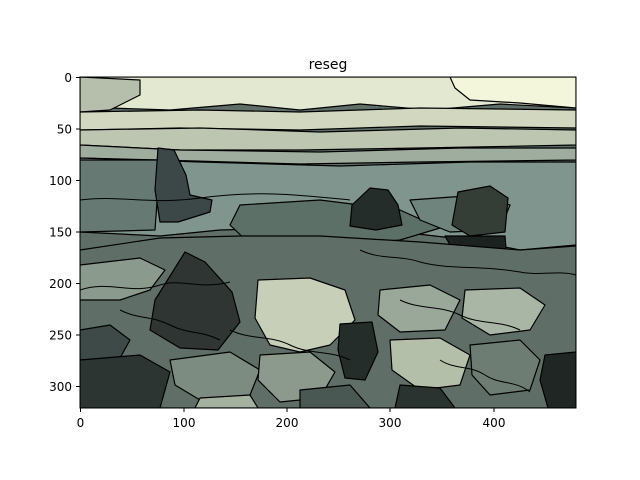 This screenshot has height=480, width=640. I want to click on y-tick-label: 150, so click(60, 233).